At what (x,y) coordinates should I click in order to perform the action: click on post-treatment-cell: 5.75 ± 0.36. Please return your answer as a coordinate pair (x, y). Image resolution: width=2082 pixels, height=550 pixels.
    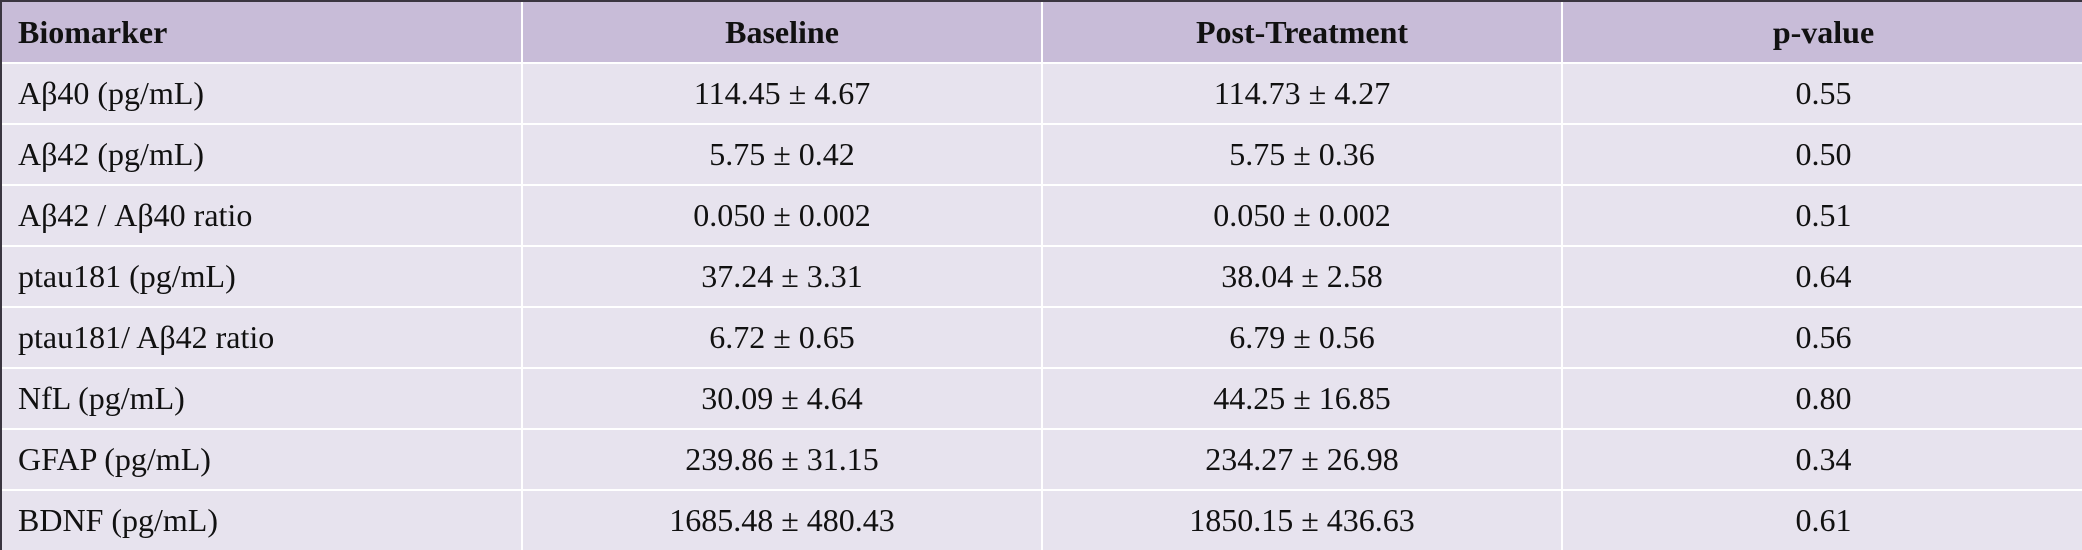
    Looking at the image, I should click on (1302, 155).